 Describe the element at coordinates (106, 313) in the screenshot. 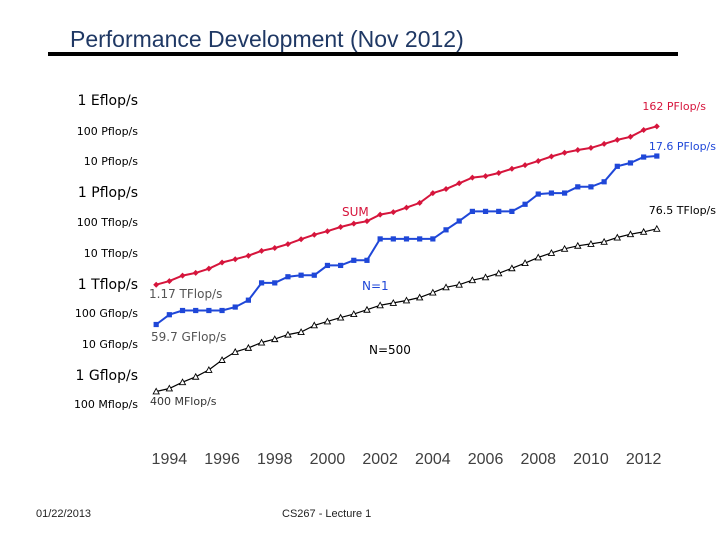

I see `y-tick-label-100-gflops: 100 Gflop/s` at that location.